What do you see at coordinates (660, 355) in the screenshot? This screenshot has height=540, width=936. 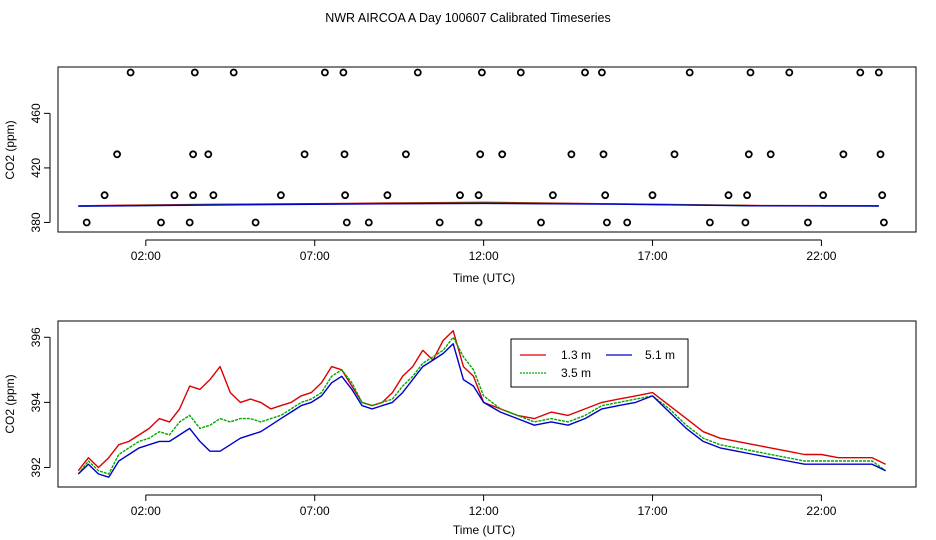 I see `legend-label-5-1m: 5.1 m` at bounding box center [660, 355].